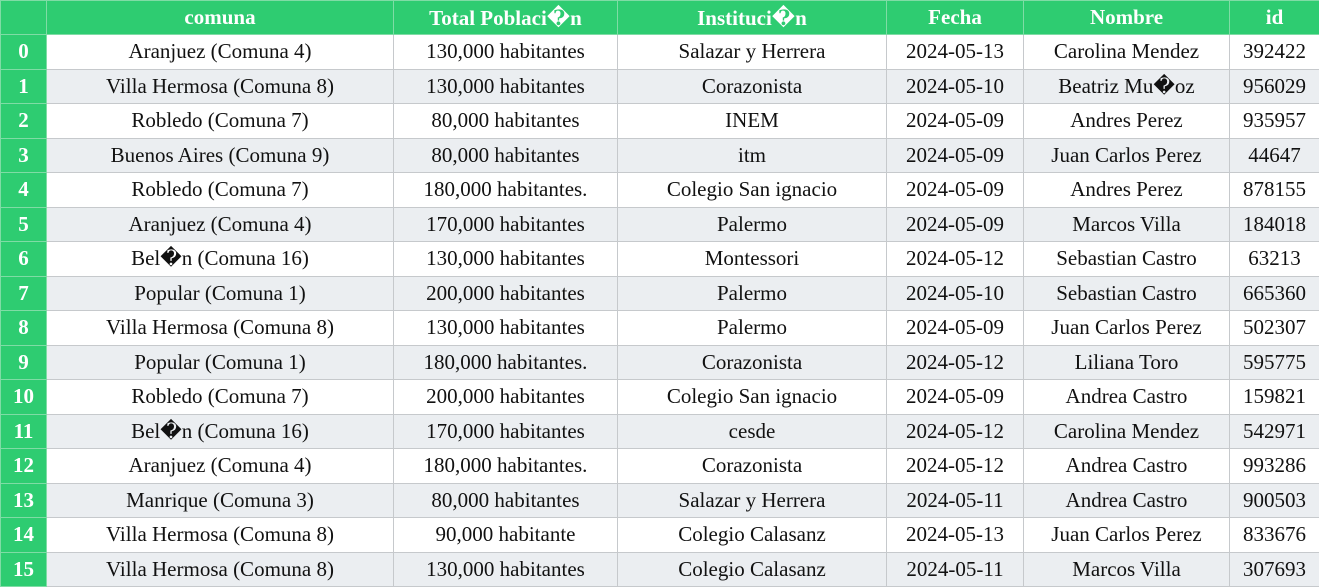 This screenshot has height=587, width=1319. What do you see at coordinates (505, 535) in the screenshot?
I see `cell-total-poblacion: 90,000 habitante` at bounding box center [505, 535].